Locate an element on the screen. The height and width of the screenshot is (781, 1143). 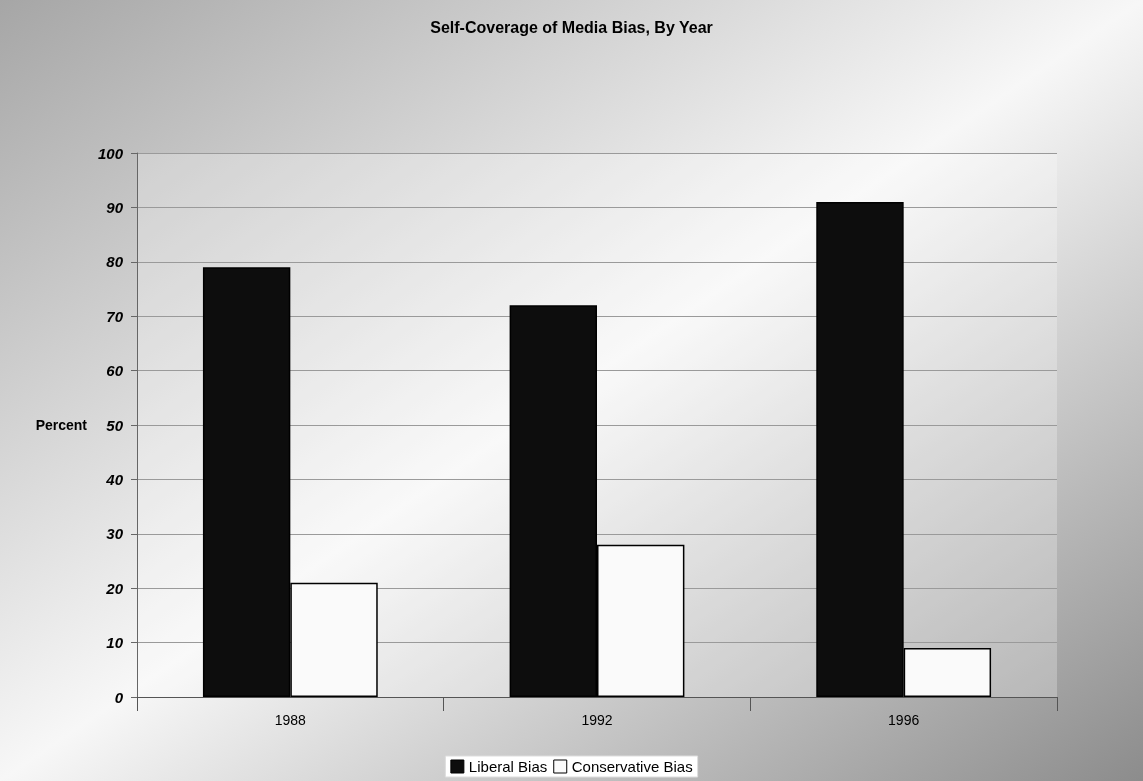
legend-label: Conservative Bias is located at coordinates (632, 766).